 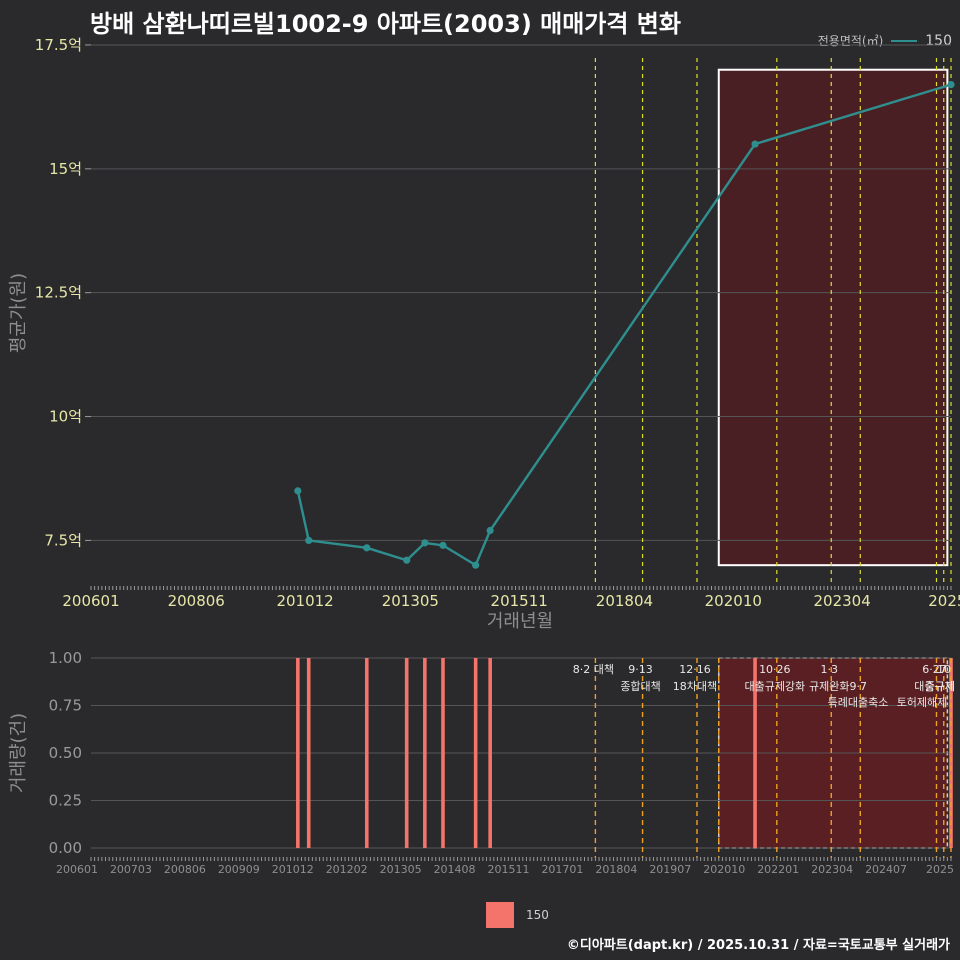 I want to click on bar-legend: 150, so click(x=517, y=915).